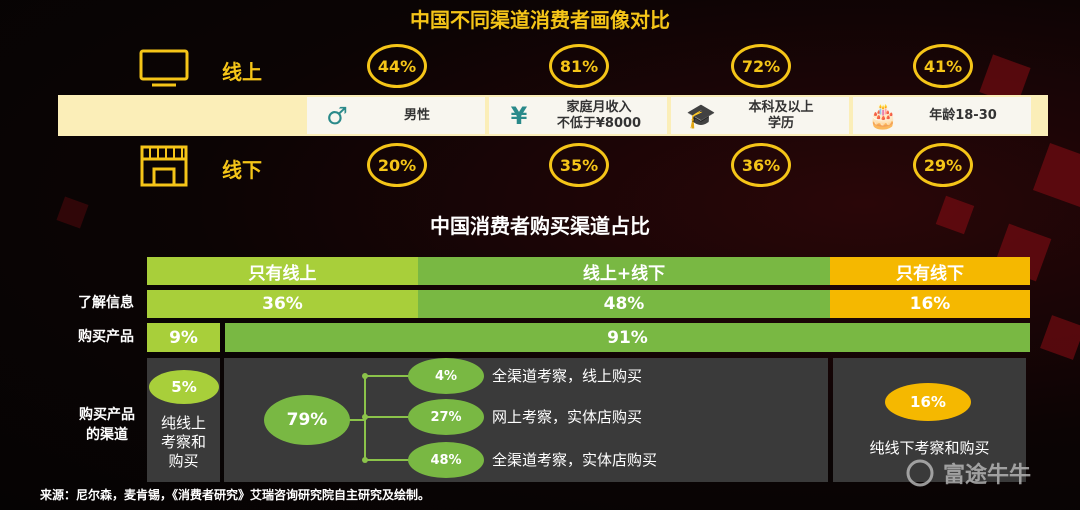  I want to click on info-cell: 48%, so click(624, 304).